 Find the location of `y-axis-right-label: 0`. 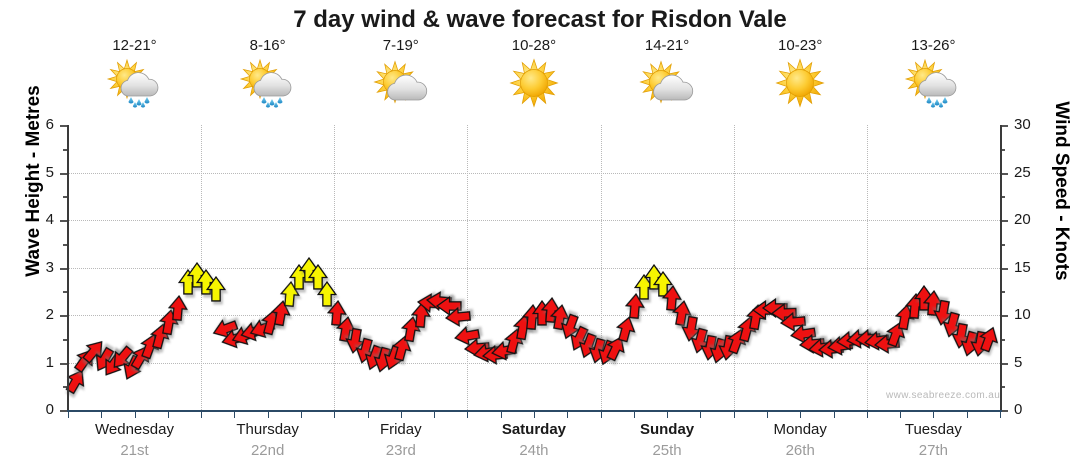

y-axis-right-label: 0 is located at coordinates (1018, 409).